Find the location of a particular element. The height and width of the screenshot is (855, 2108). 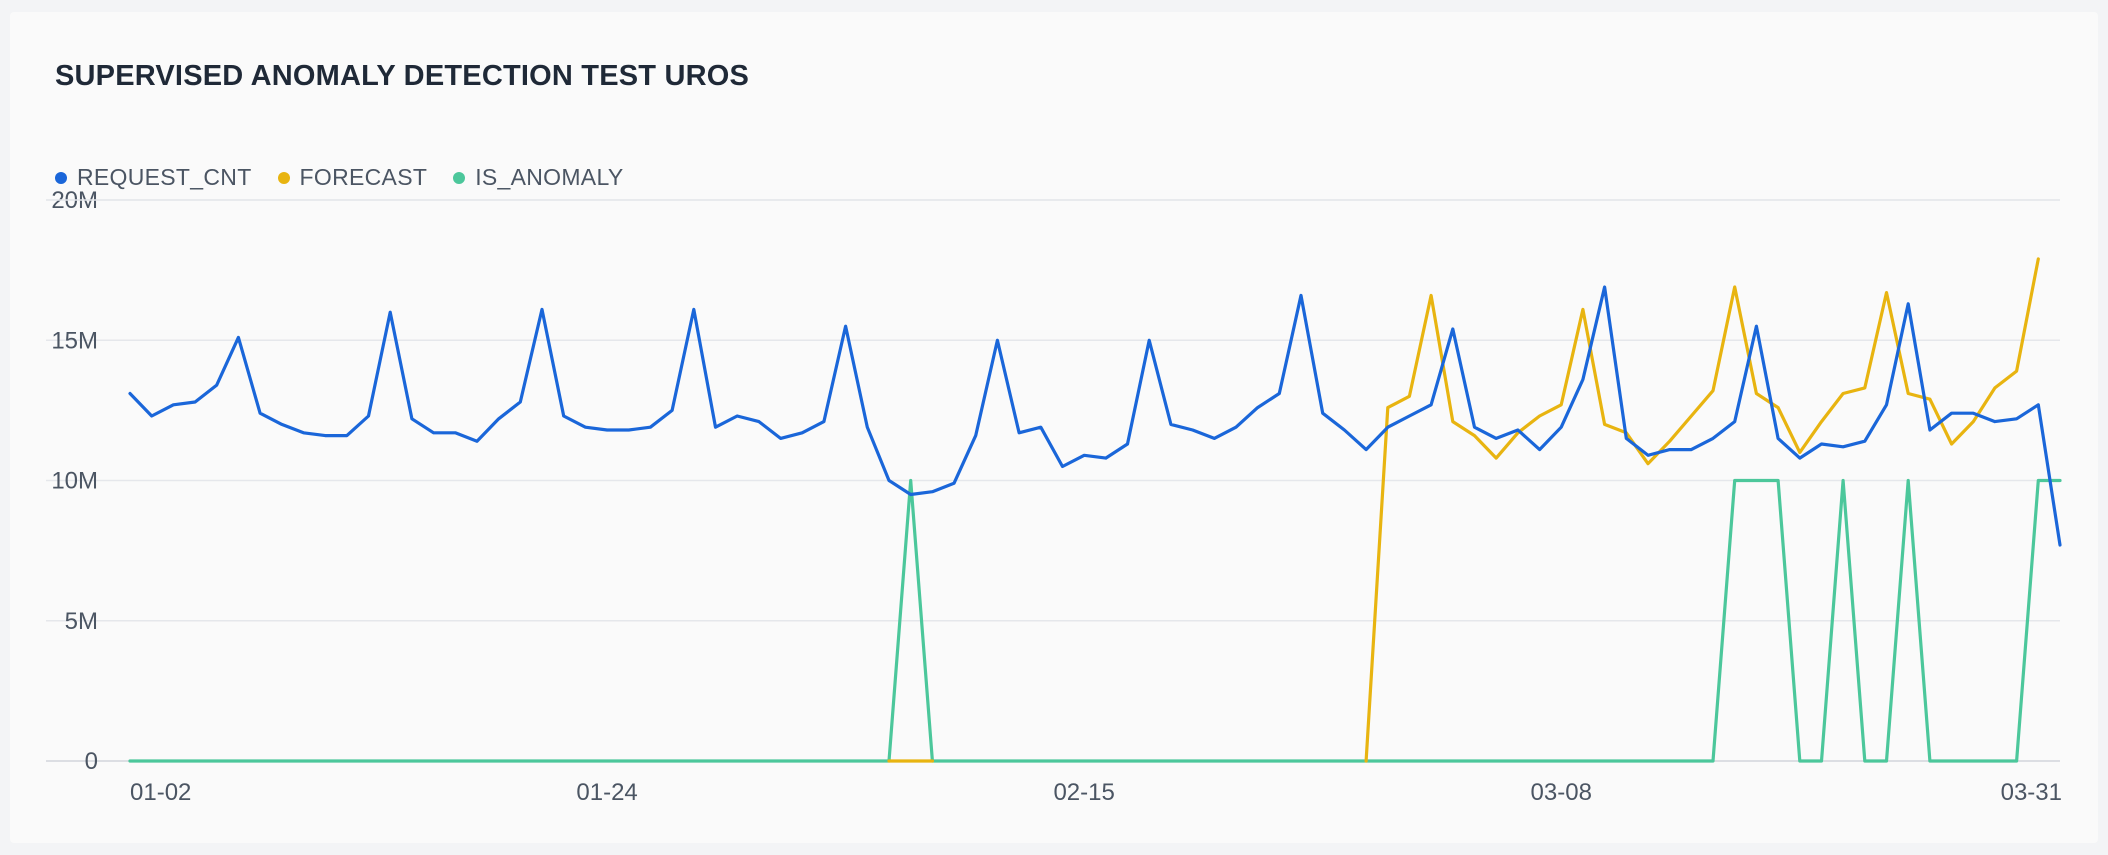

legend-label: REQUEST_CNT is located at coordinates (164, 177).